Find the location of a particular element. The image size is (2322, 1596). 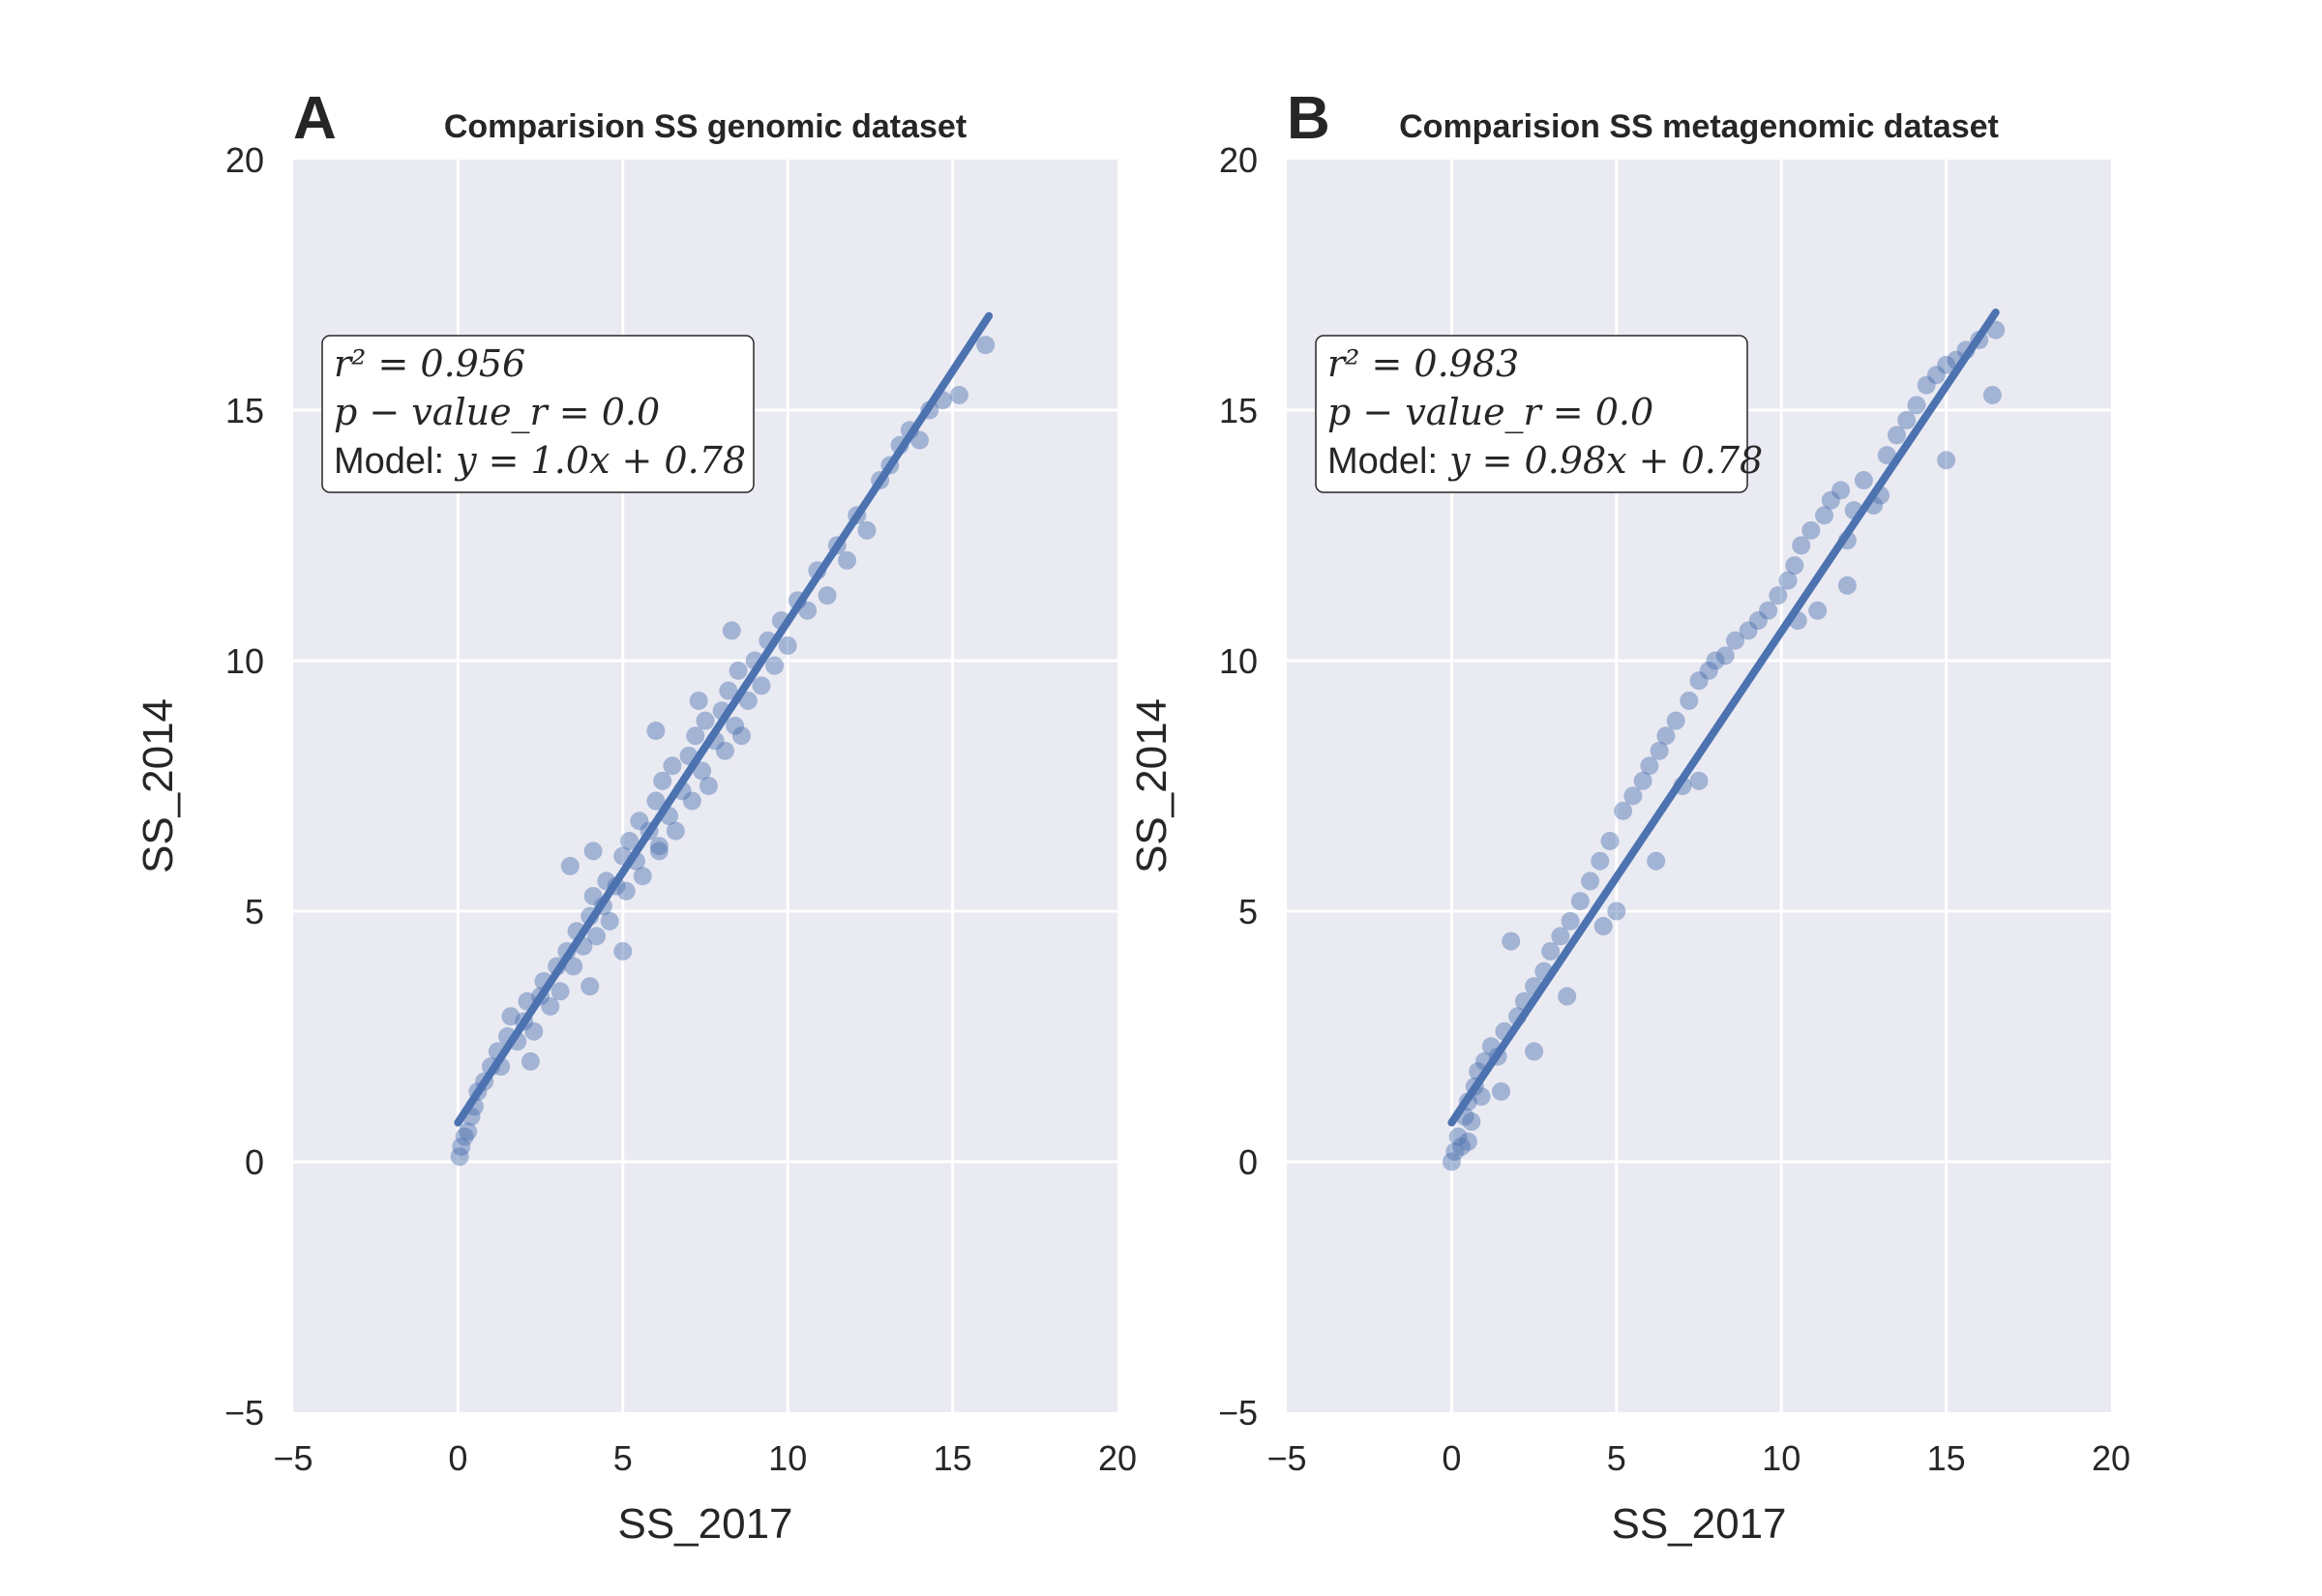

stats-box is located at coordinates (538, 414).